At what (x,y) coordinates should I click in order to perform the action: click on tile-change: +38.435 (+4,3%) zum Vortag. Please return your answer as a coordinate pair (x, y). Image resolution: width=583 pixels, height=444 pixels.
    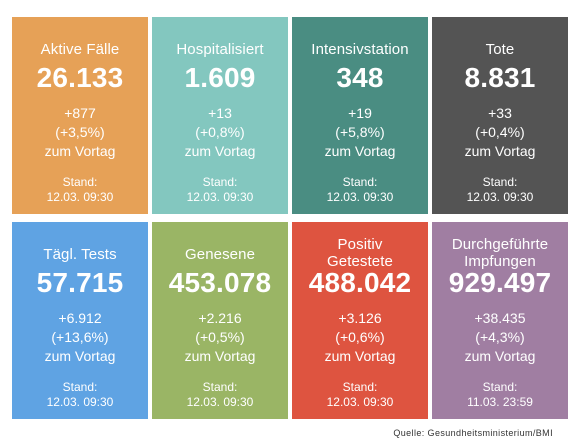
    Looking at the image, I should click on (500, 337).